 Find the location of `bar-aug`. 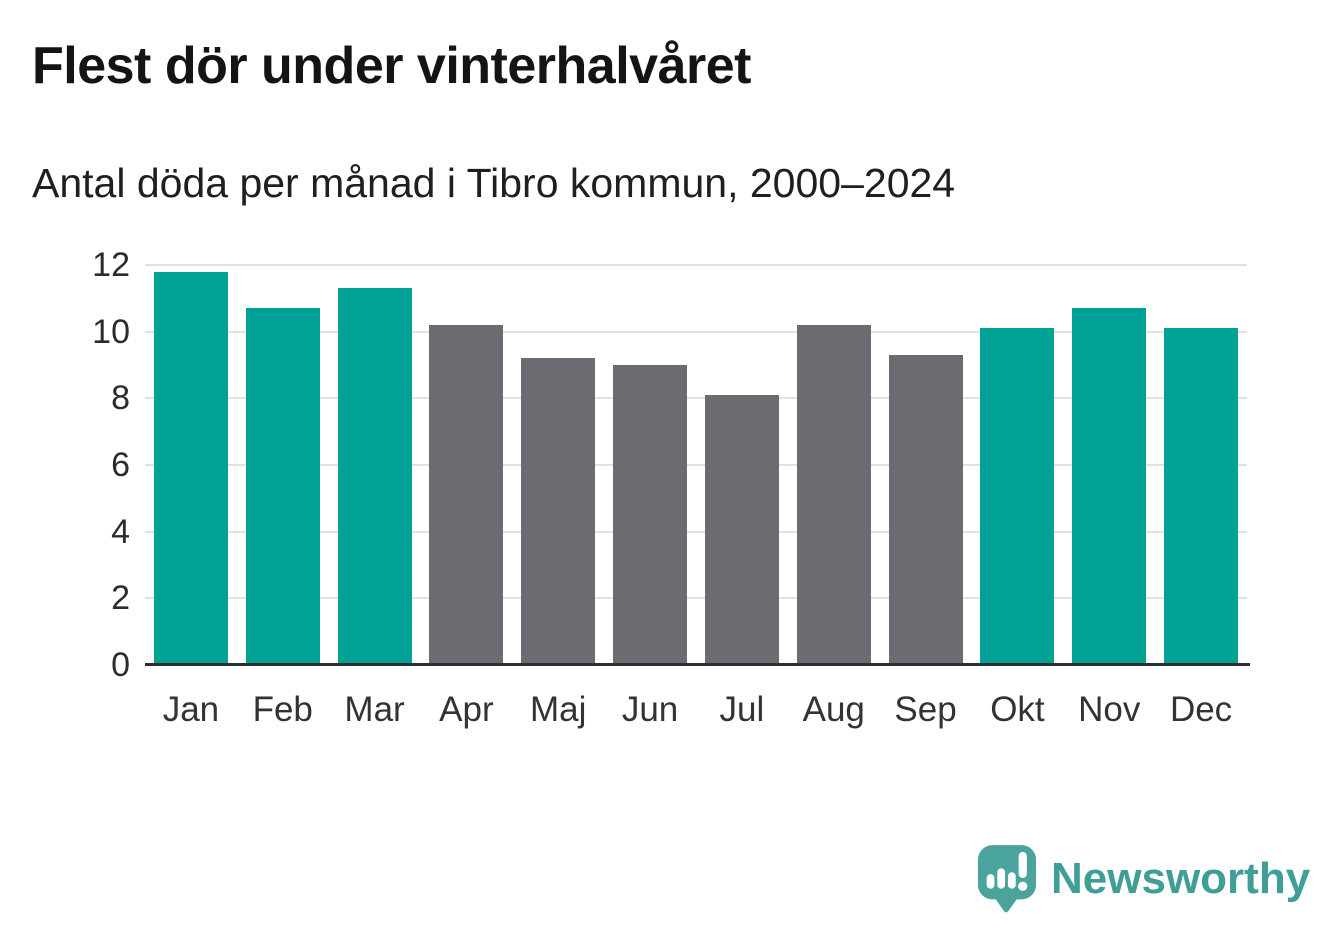

bar-aug is located at coordinates (833, 495).